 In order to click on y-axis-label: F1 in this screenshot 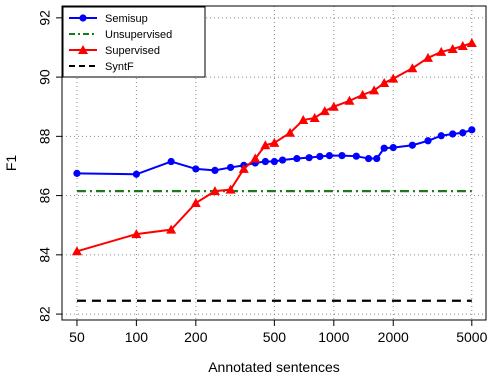, I will do `click(11, 163)`.